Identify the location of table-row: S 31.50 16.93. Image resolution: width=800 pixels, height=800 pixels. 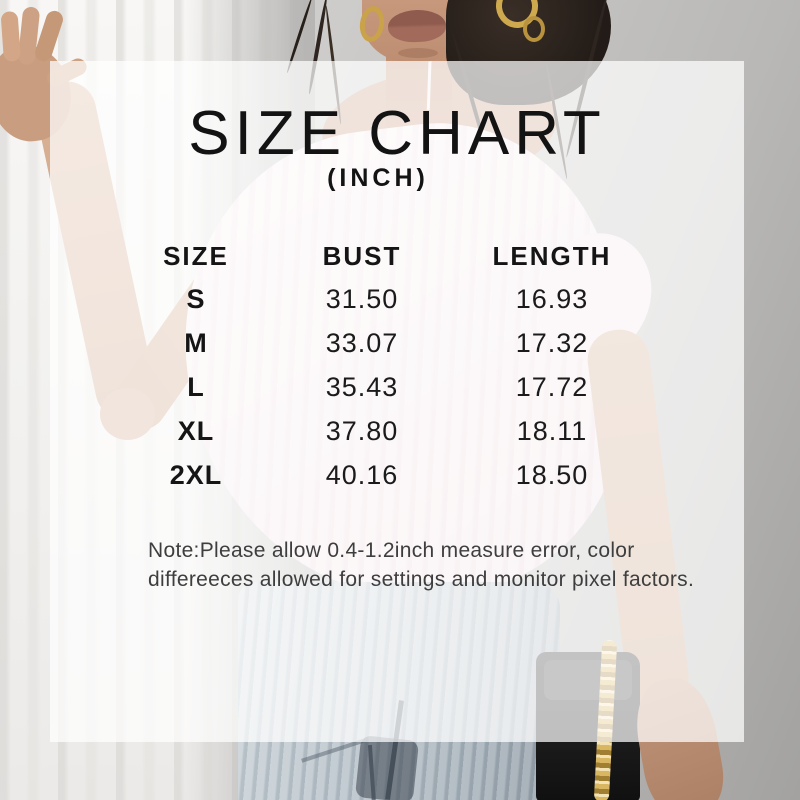
(386, 299).